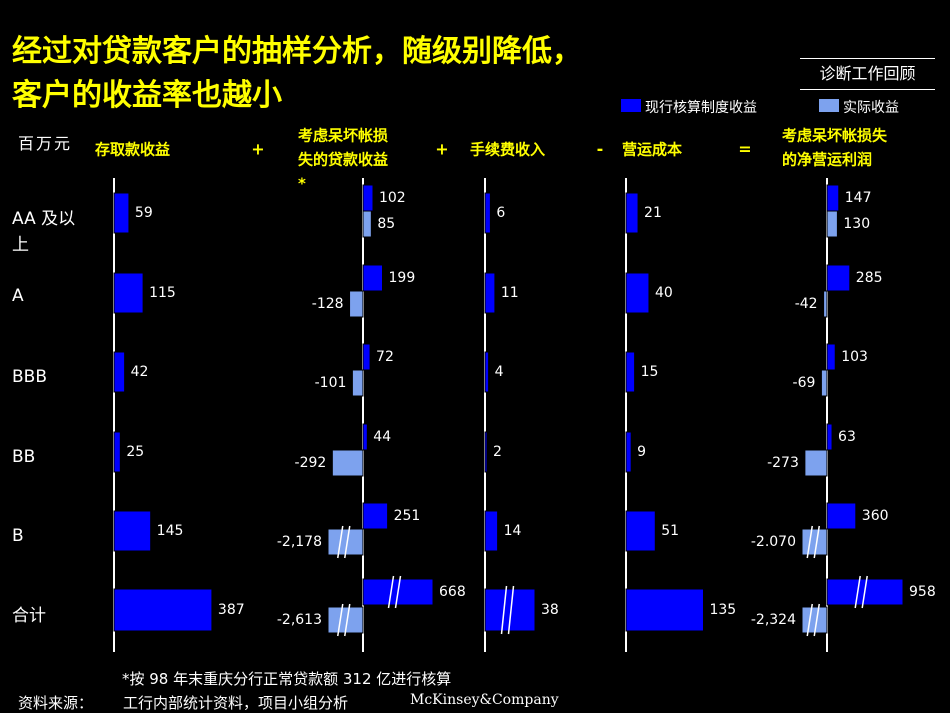  I want to click on bar-p4-s1-r4, so click(628, 452).